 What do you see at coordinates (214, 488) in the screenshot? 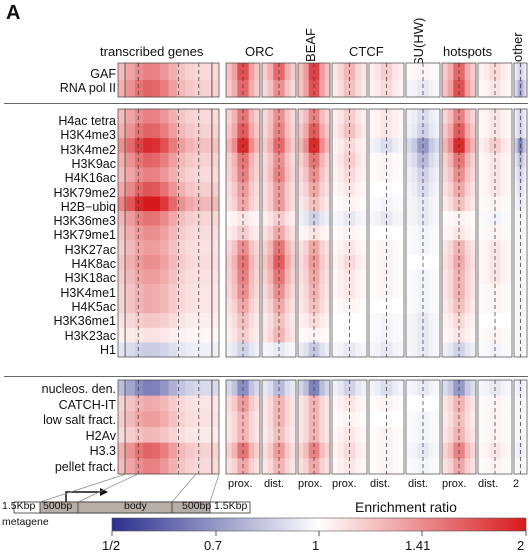
I see `metagene-projection-line` at bounding box center [214, 488].